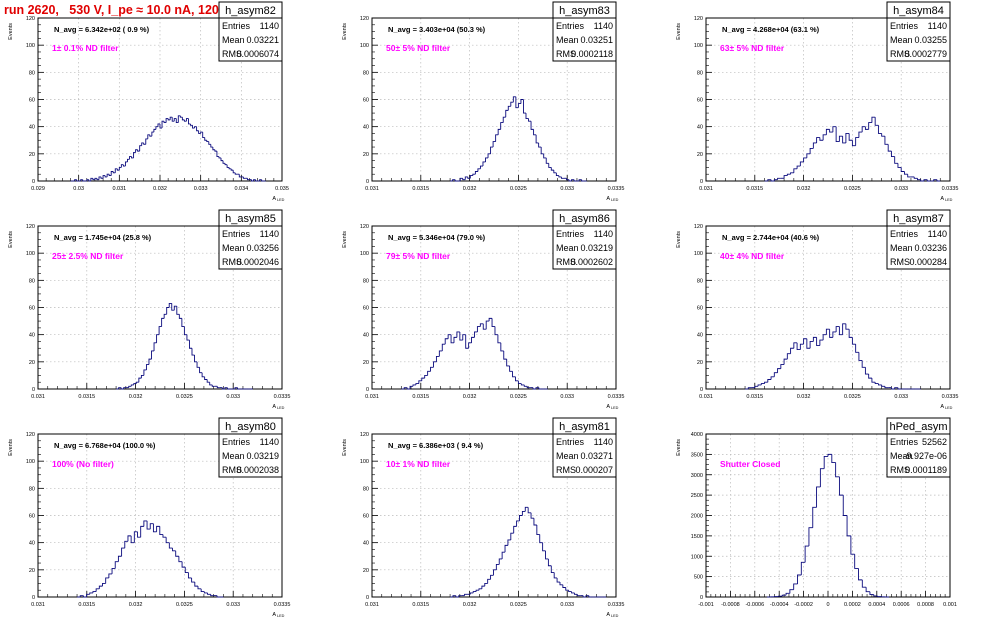 Image resolution: width=996 pixels, height=622 pixels. I want to click on x-axis-label: A, so click(608, 407).